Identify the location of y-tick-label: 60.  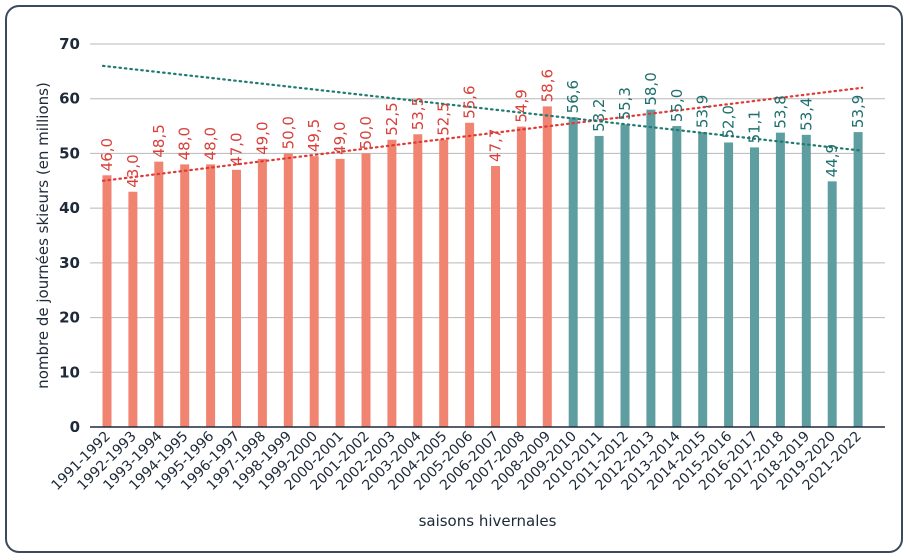
(69, 99).